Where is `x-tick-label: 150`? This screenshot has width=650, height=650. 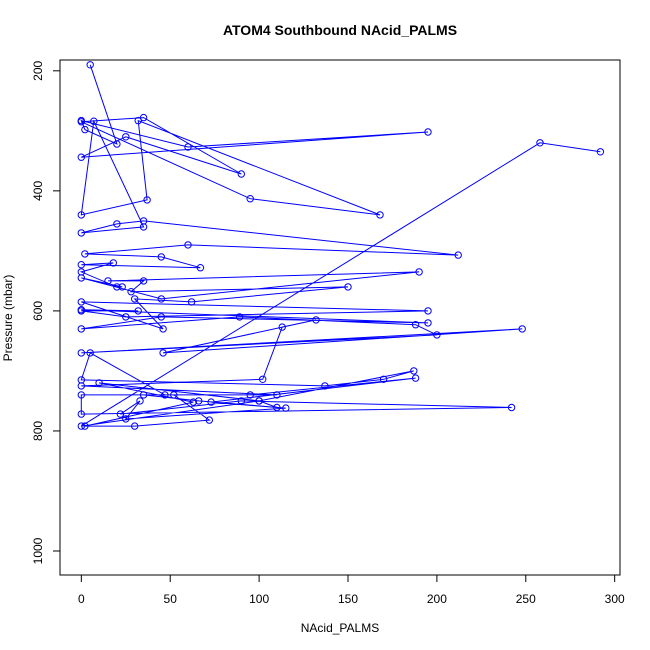 x-tick-label: 150 is located at coordinates (348, 599).